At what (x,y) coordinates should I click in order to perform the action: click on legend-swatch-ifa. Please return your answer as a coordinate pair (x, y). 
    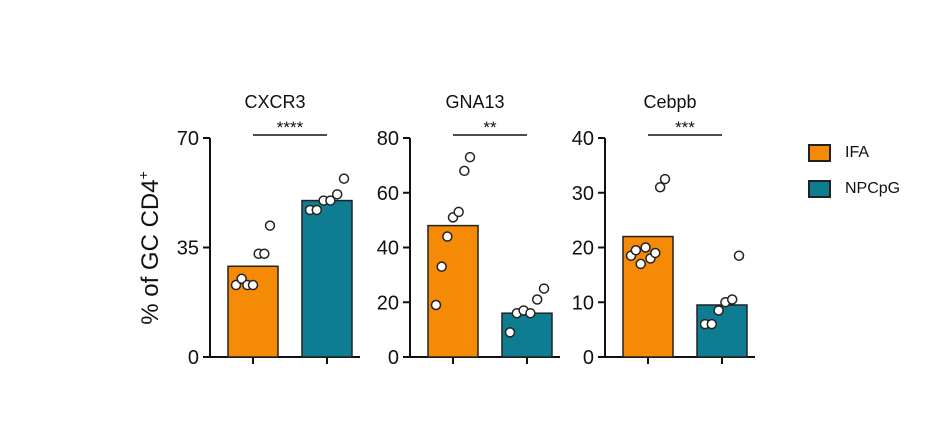
    Looking at the image, I should click on (819, 153).